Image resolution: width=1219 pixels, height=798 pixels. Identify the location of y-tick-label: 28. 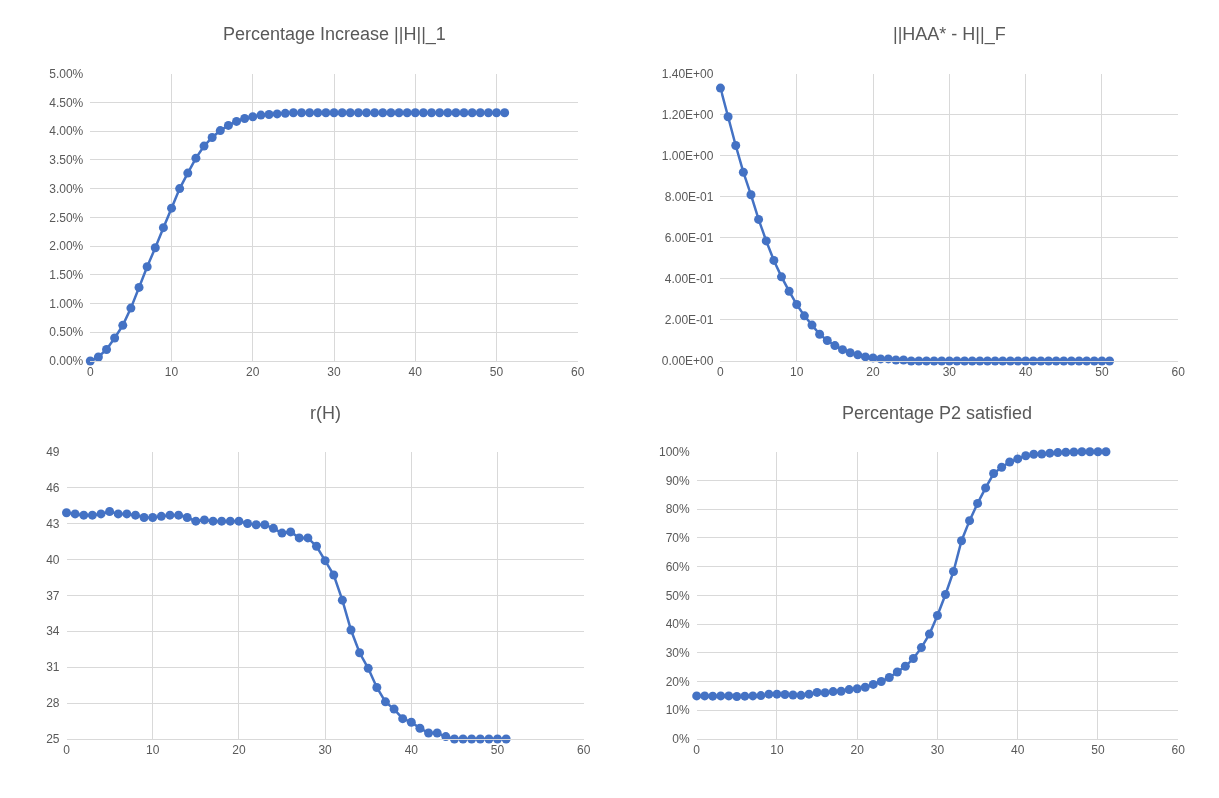
(53, 703).